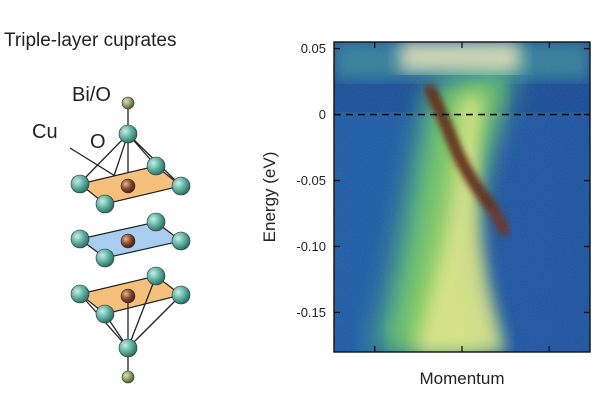 The height and width of the screenshot is (420, 600). What do you see at coordinates (311, 312) in the screenshot?
I see `y-tick-label: -0.15` at bounding box center [311, 312].